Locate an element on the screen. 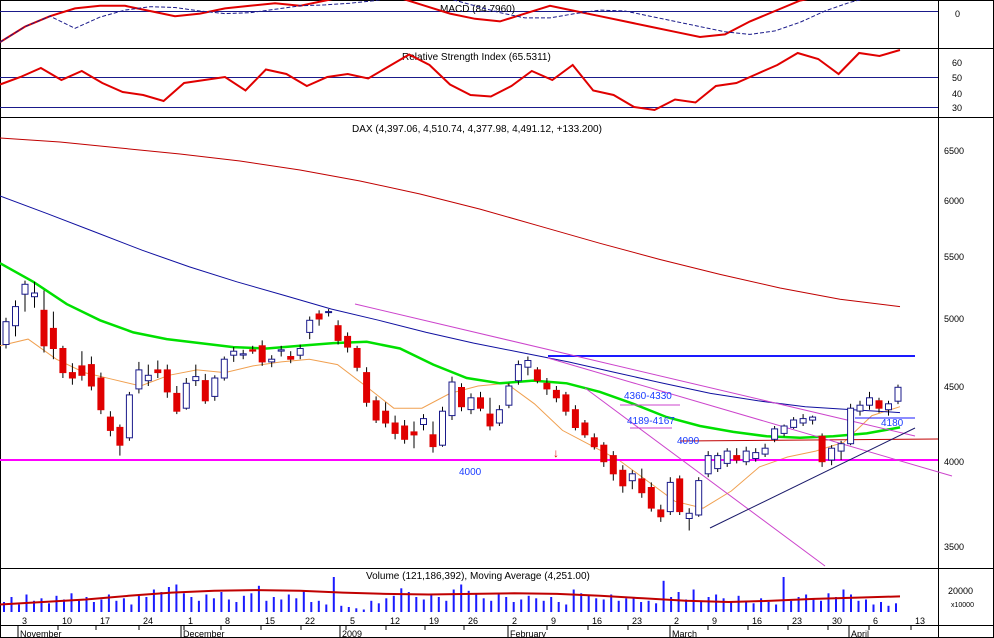  annotation-4180: 4180 is located at coordinates (892, 423).